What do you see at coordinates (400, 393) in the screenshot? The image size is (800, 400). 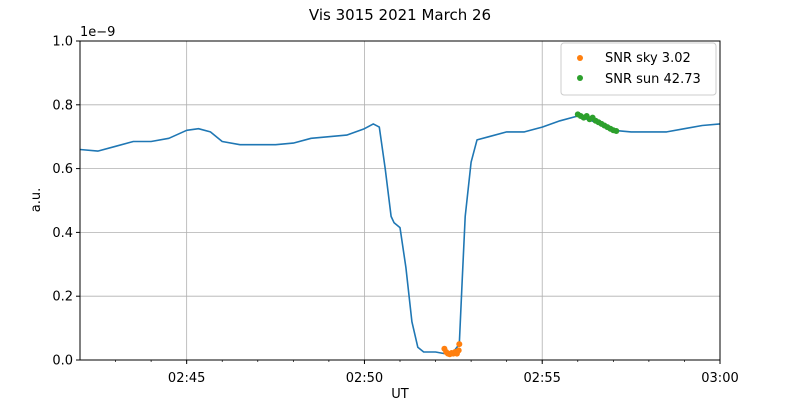 I see `x-axis-label: UT` at bounding box center [400, 393].